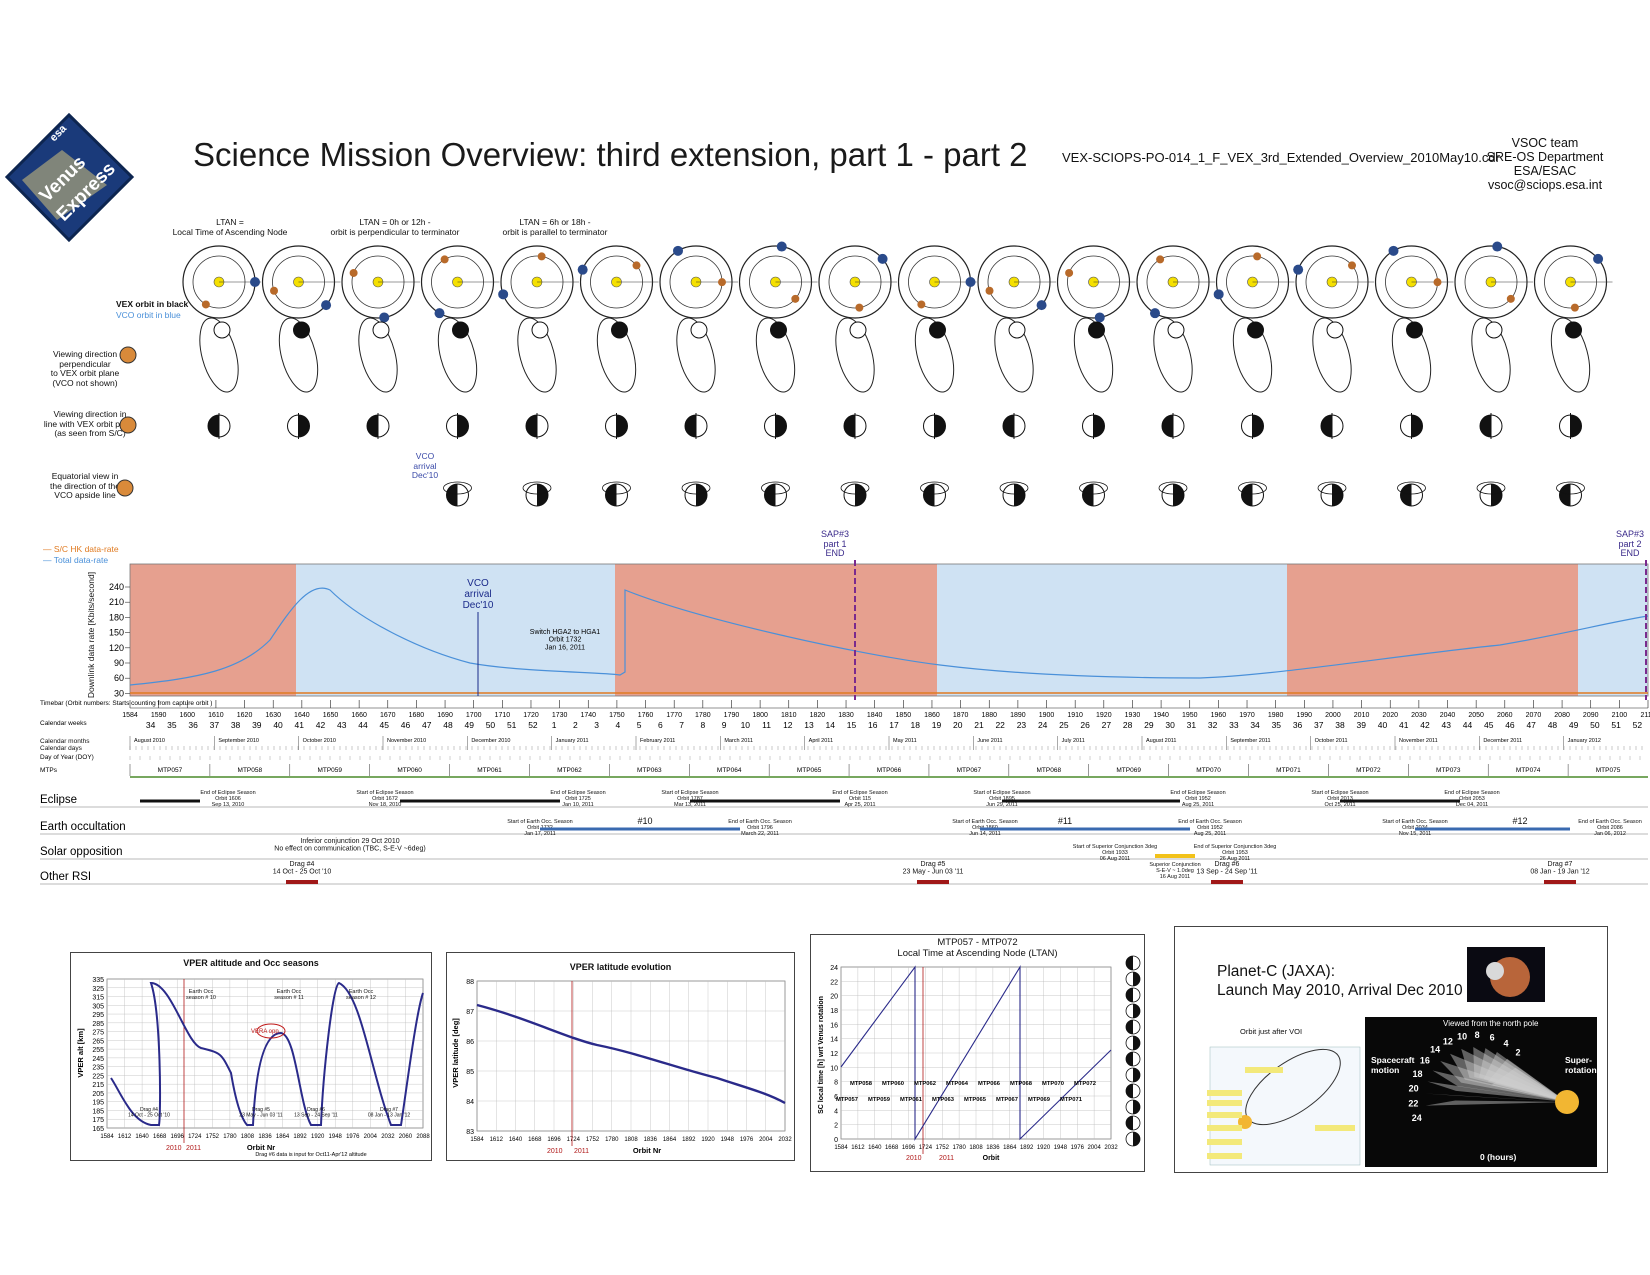 Image resolution: width=1650 pixels, height=1275 pixels. I want to click on calendar-week: 40, so click(278, 725).